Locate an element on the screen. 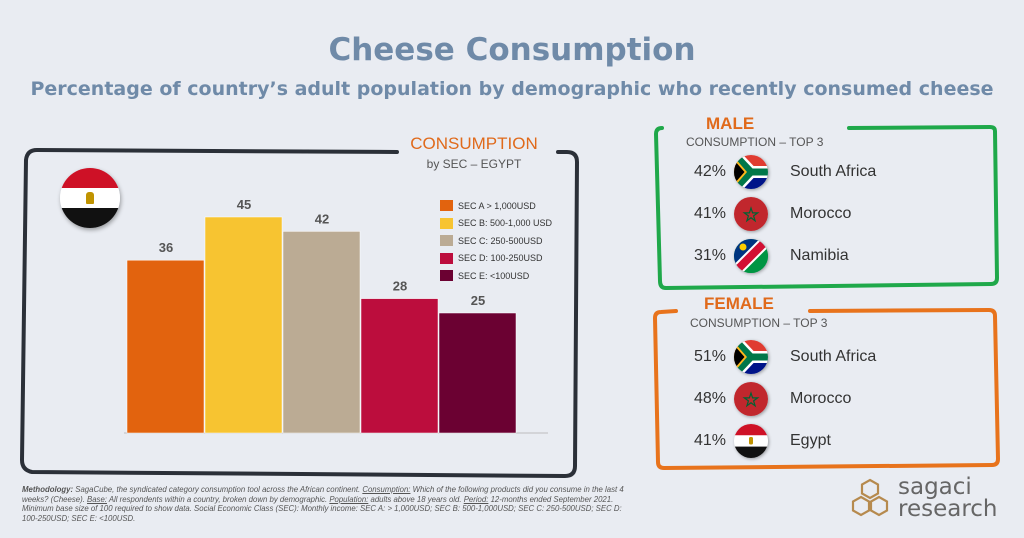 The height and width of the screenshot is (538, 1024). female-frame is located at coordinates (826, 389).